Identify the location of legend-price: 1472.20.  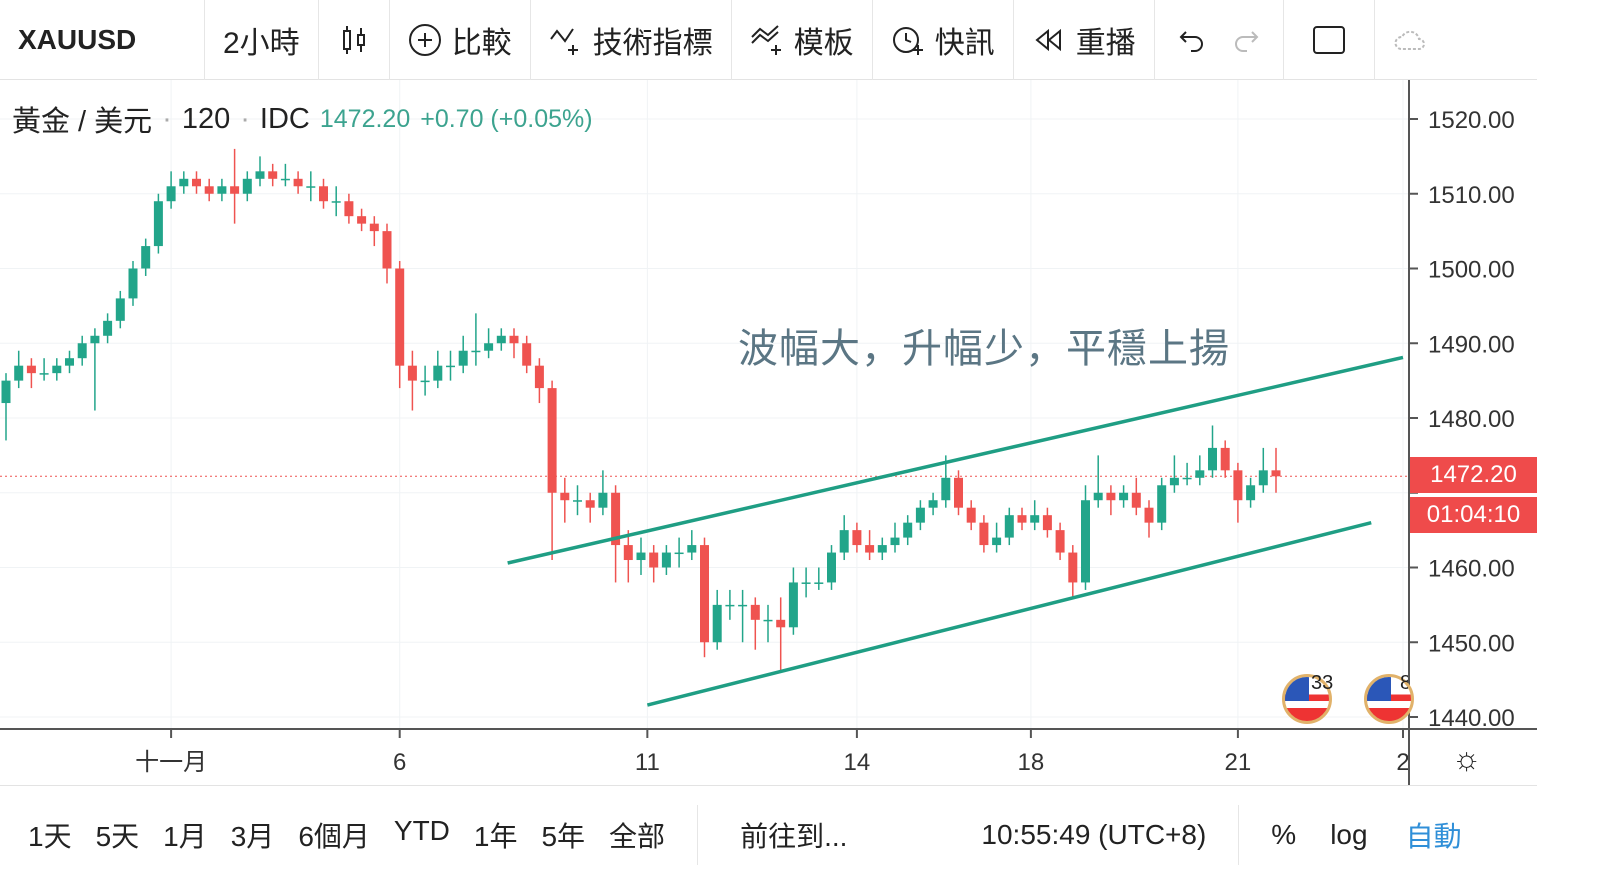
(365, 118).